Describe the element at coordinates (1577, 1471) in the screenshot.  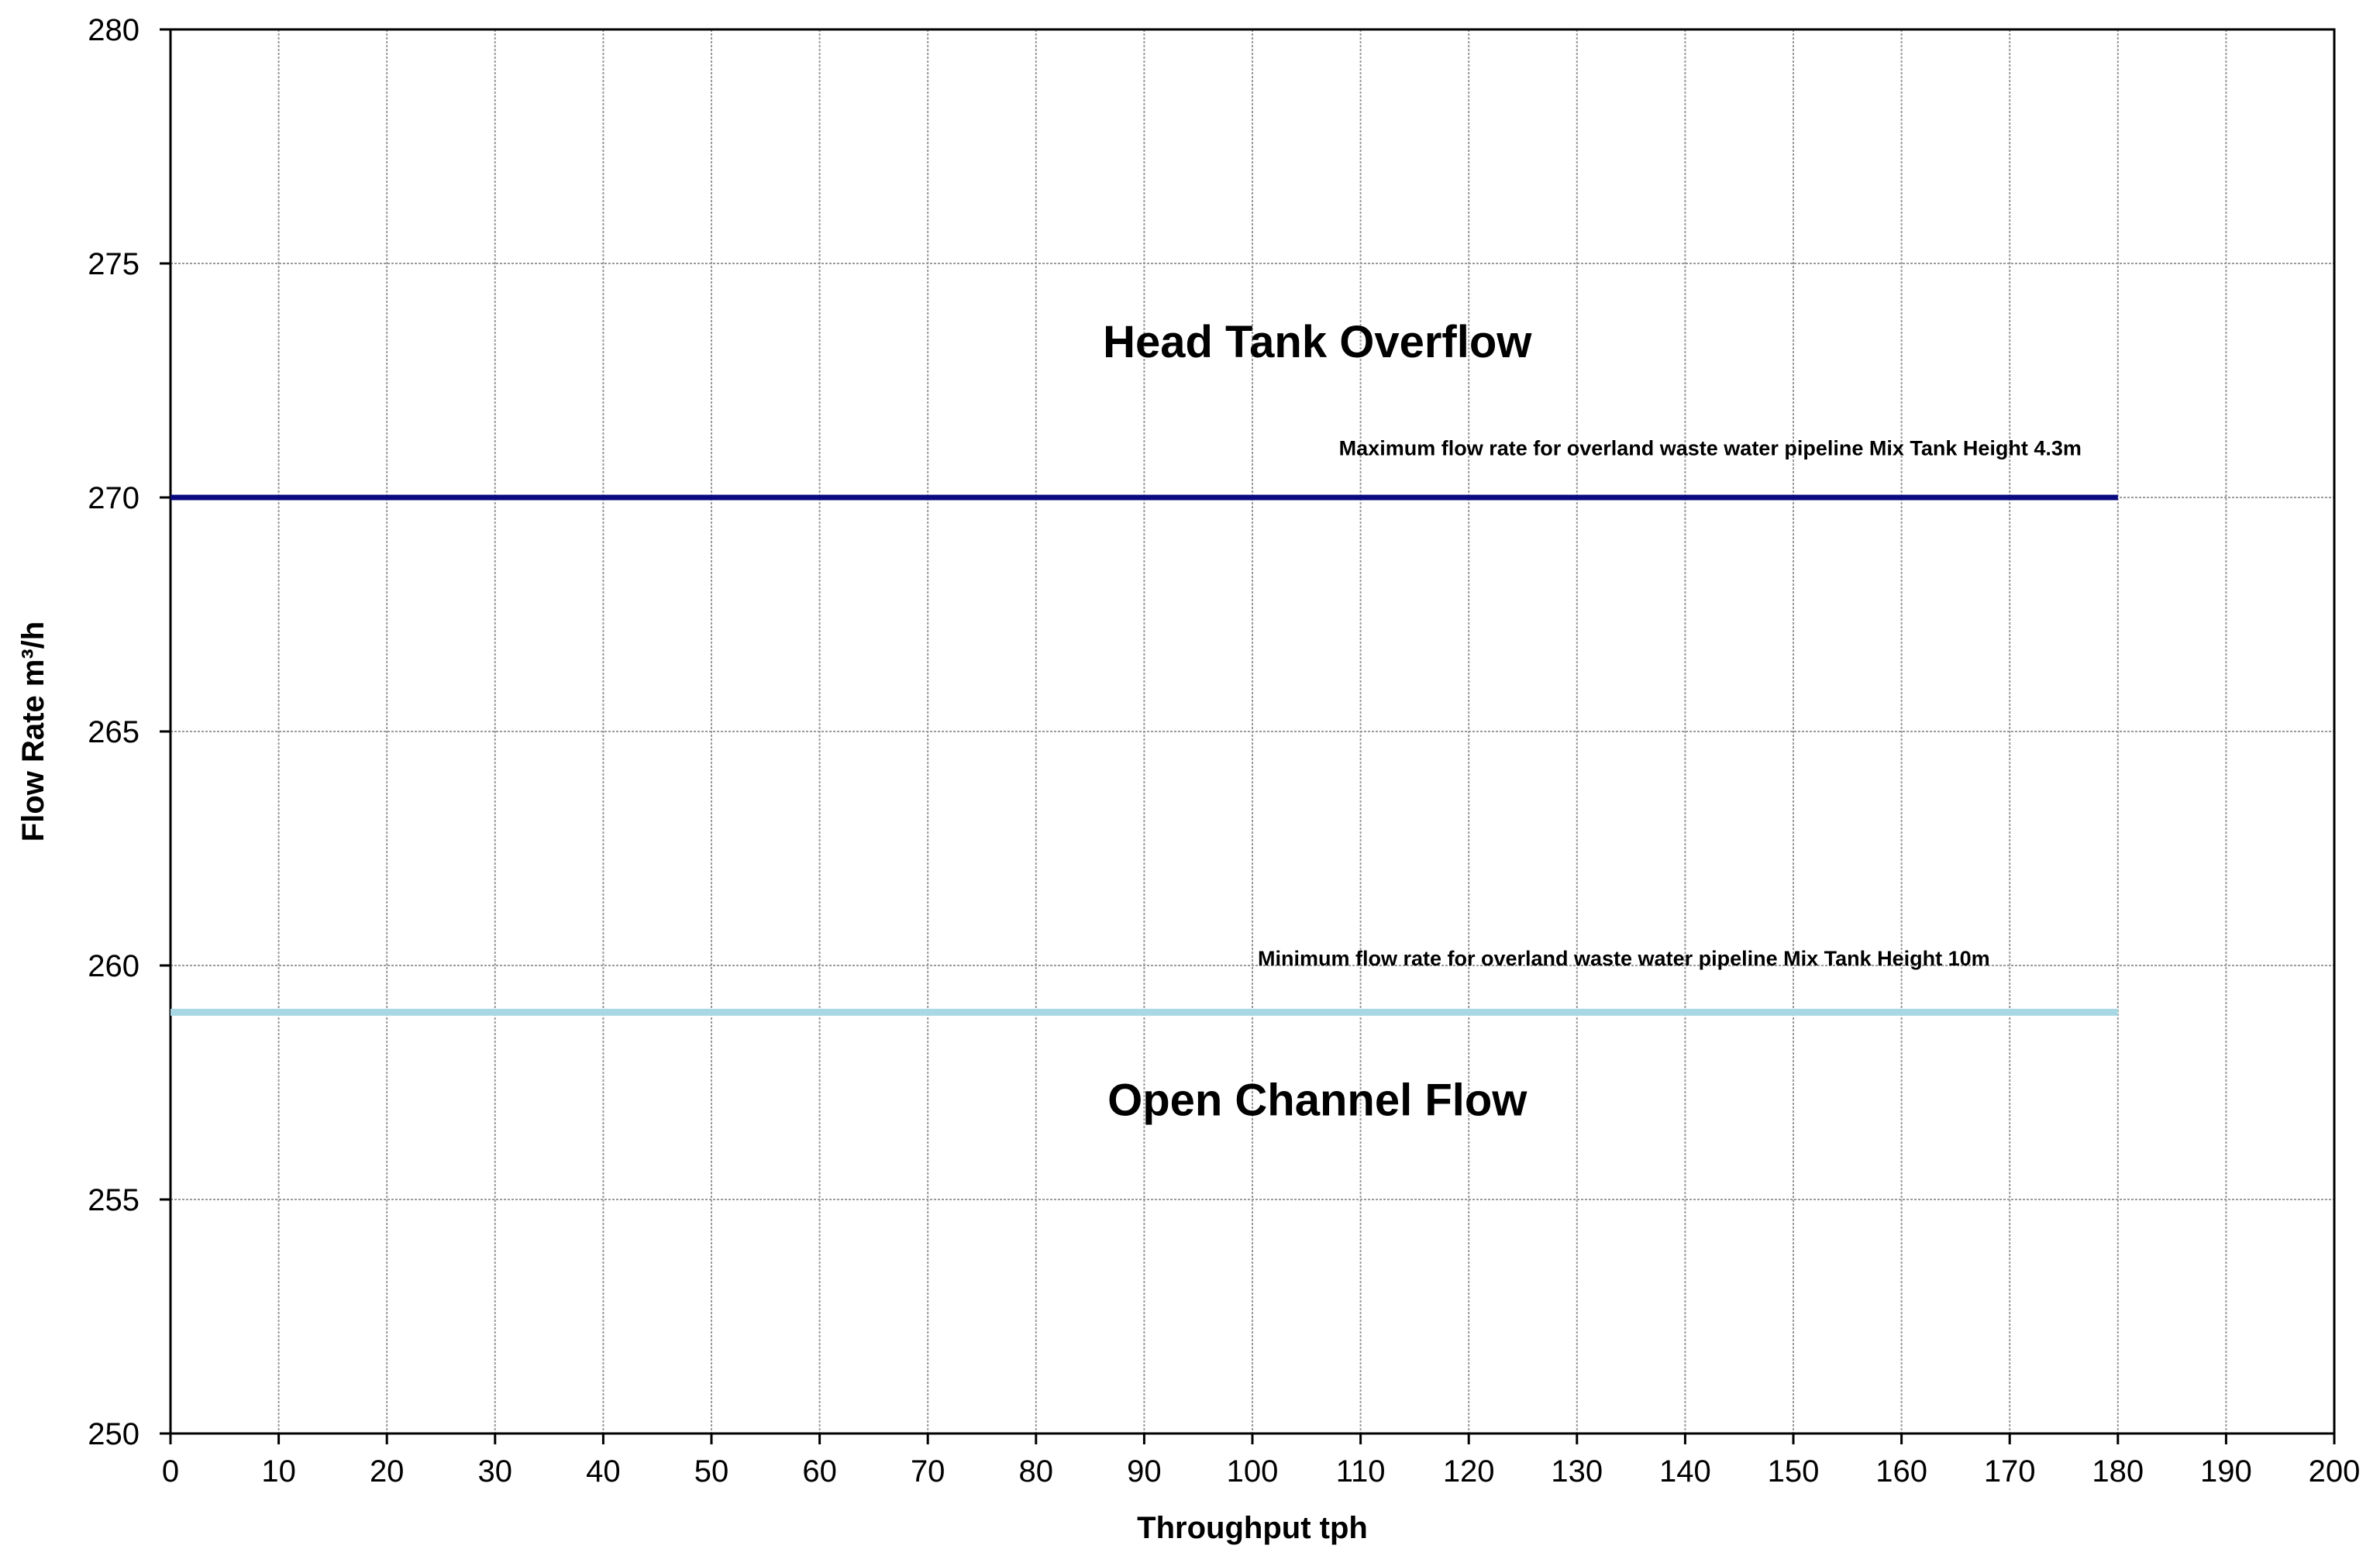
I see `x-tick-label: 130` at that location.